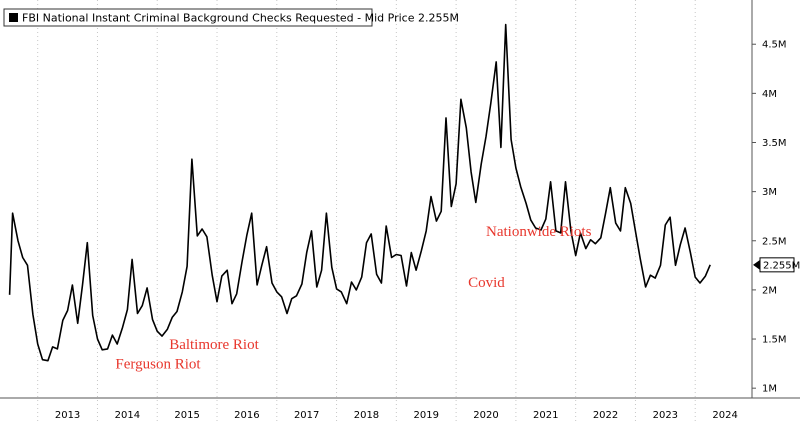  Describe the element at coordinates (769, 389) in the screenshot. I see `y-tick-label: 1M` at that location.